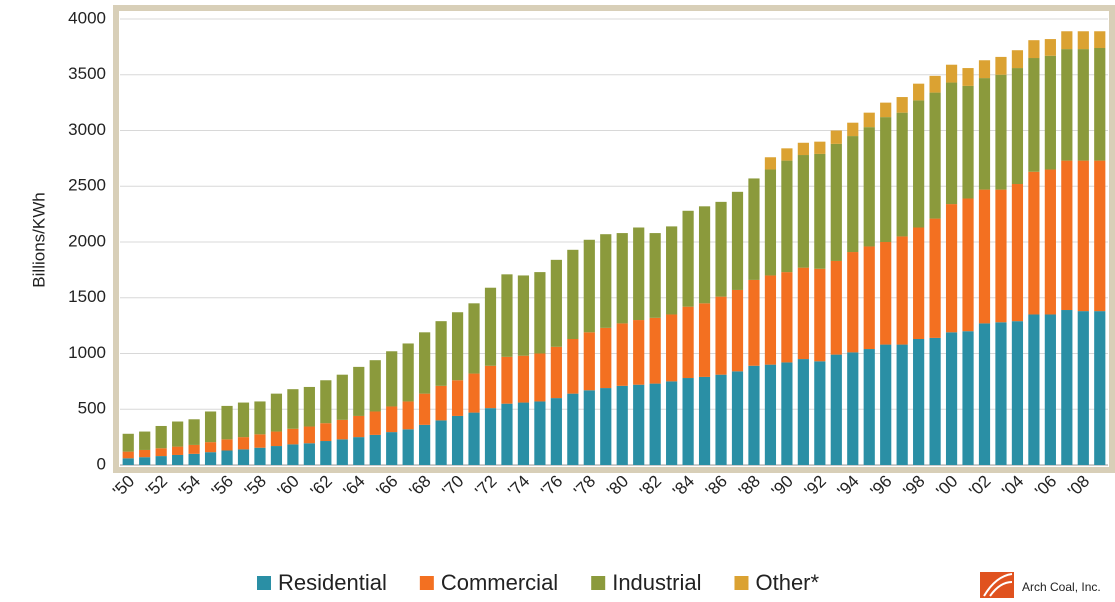 The image size is (1115, 602). I want to click on x-tick-label: '72, so click(485, 486).